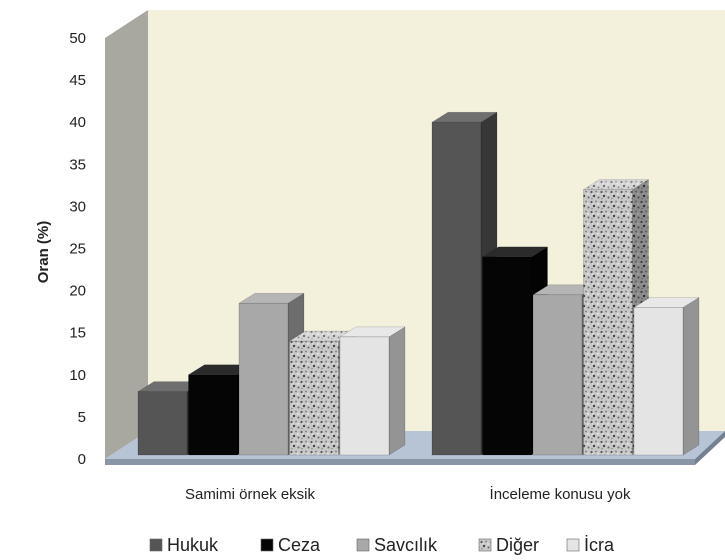 Image resolution: width=725 pixels, height=560 pixels. What do you see at coordinates (77, 249) in the screenshot?
I see `y-tick-label: 25` at bounding box center [77, 249].